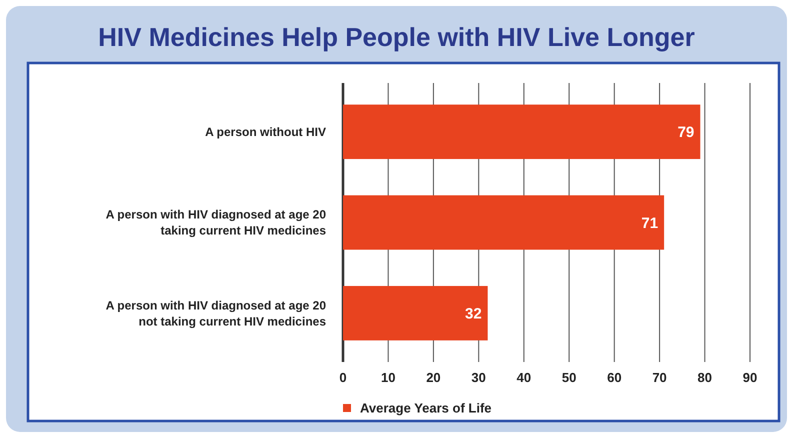  What do you see at coordinates (388, 377) in the screenshot?
I see `x-tick-label: 10` at bounding box center [388, 377].